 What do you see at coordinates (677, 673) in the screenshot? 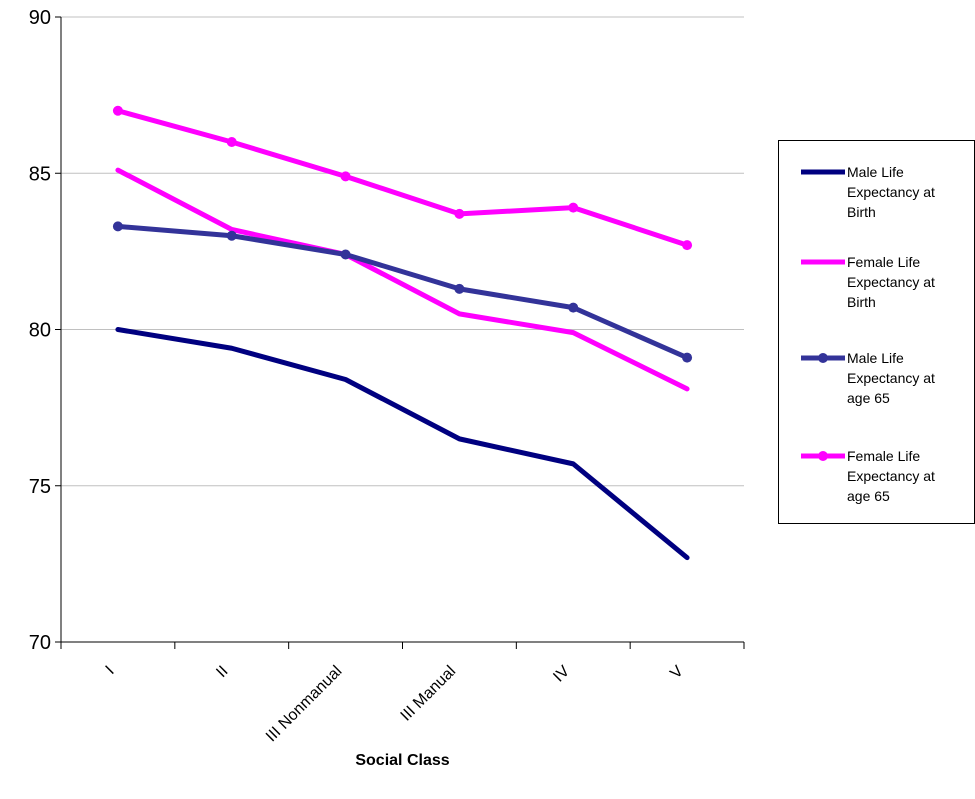
I see `x-tick-label: V` at bounding box center [677, 673].